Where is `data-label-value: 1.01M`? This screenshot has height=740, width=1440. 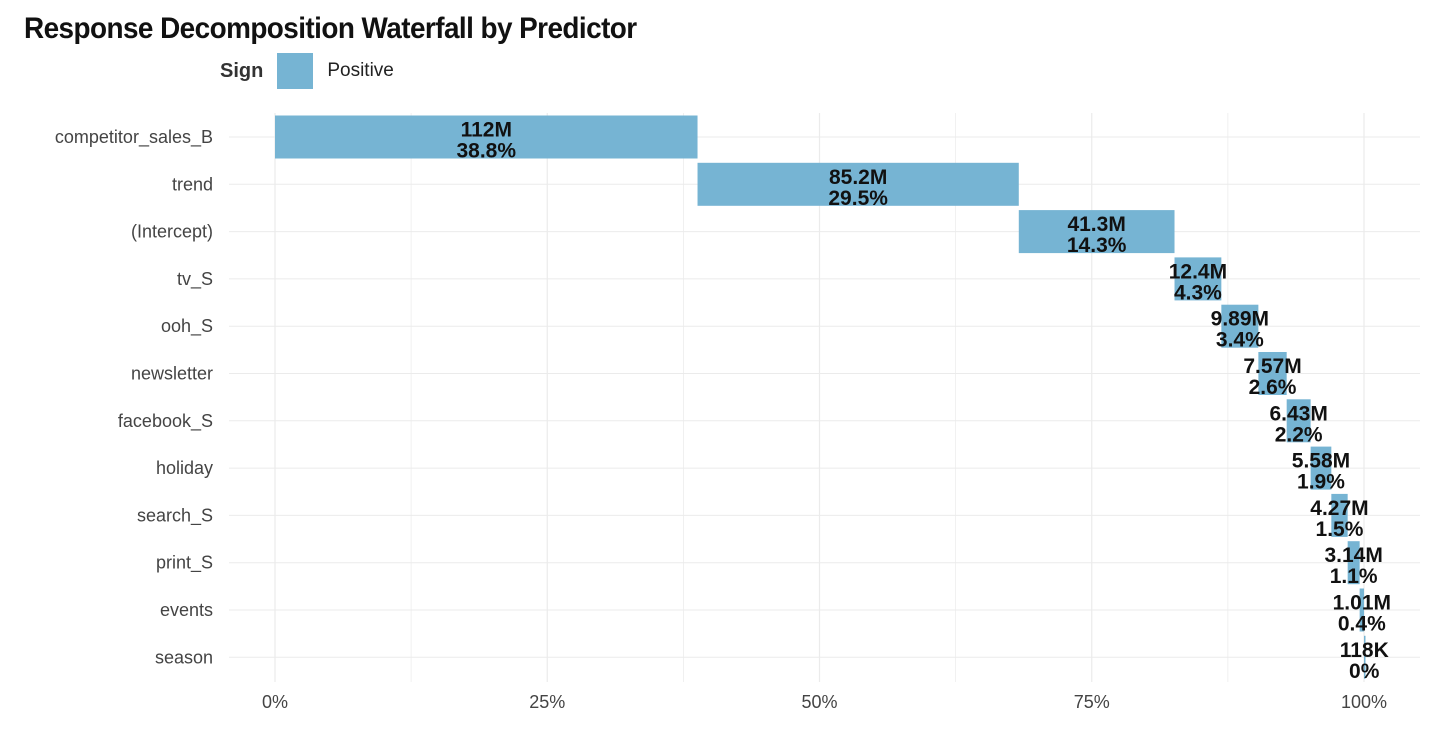
data-label-value: 1.01M is located at coordinates (1362, 603).